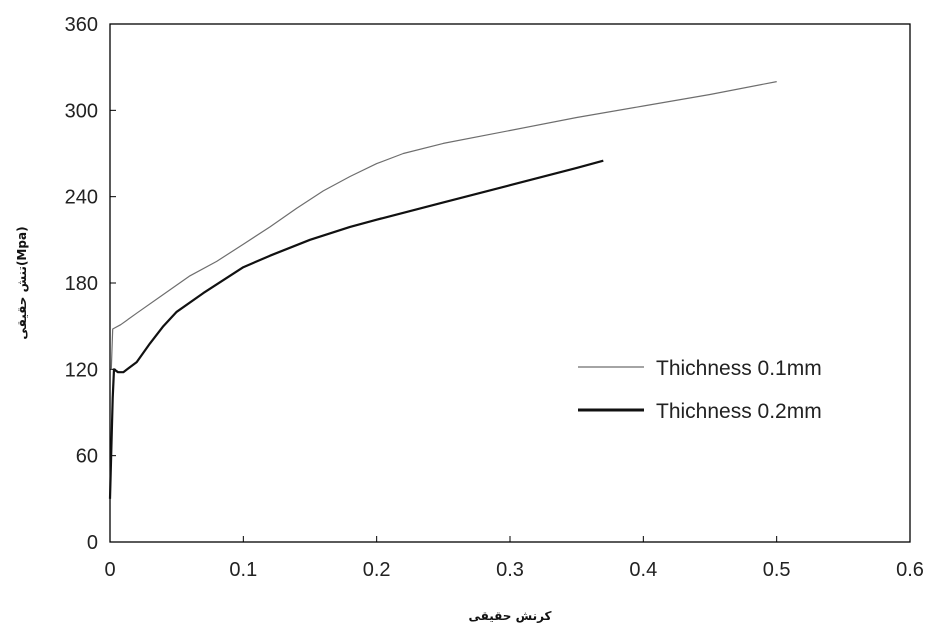 Image resolution: width=933 pixels, height=632 pixels. Describe the element at coordinates (243, 570) in the screenshot. I see `x-tick-label: 0.1` at that location.